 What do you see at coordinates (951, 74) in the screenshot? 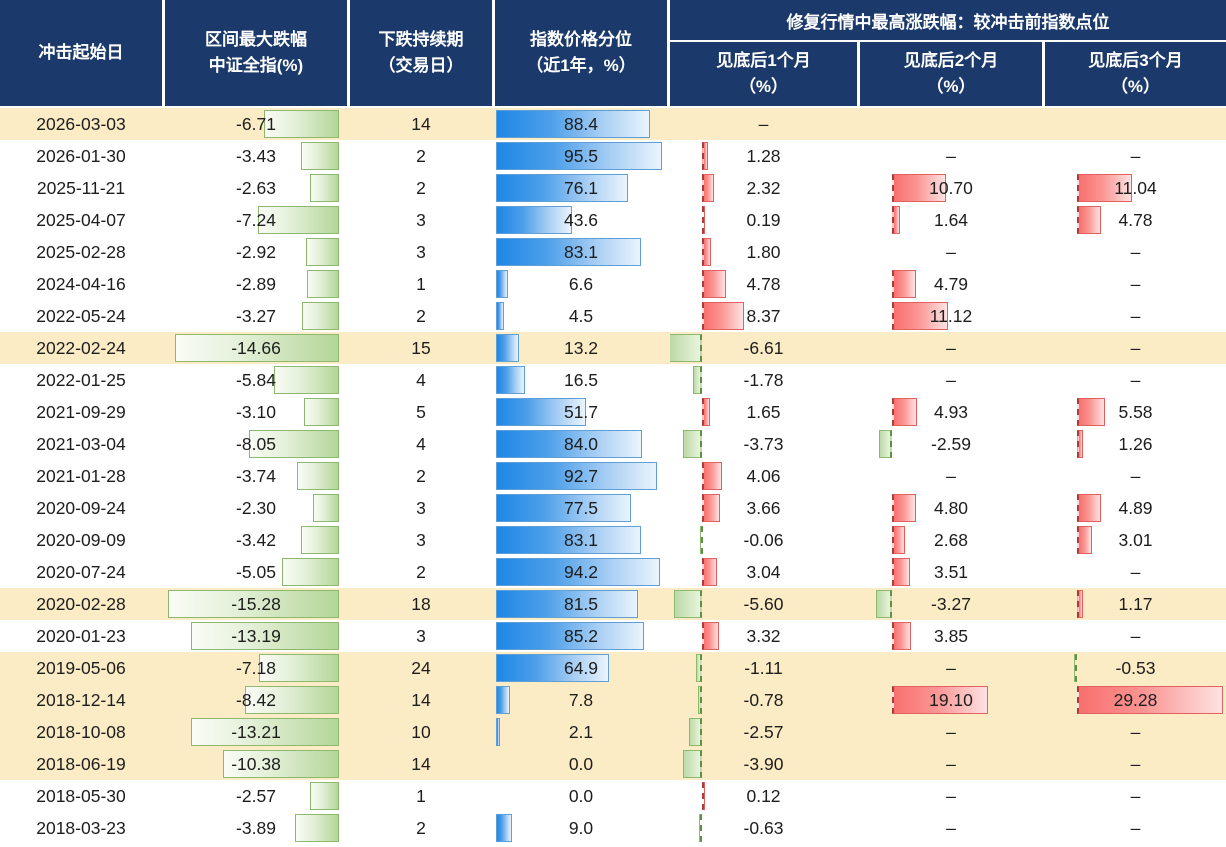
I see `header-month2: 见底后2个月 （%）` at bounding box center [951, 74].